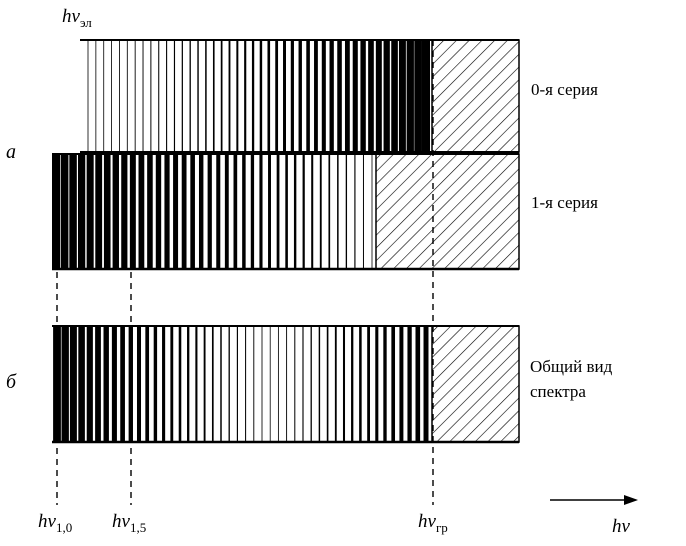 The width and height of the screenshot is (686, 546). Describe the element at coordinates (564, 89) in the screenshot. I see `series-0-label: 0-я серия` at that location.